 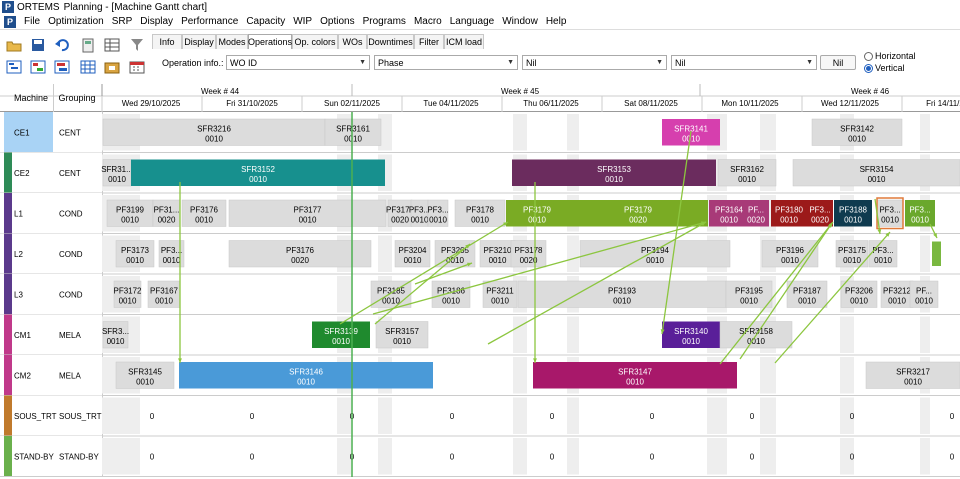 What do you see at coordinates (112, 45) in the screenshot?
I see `table-view-icon` at bounding box center [112, 45].